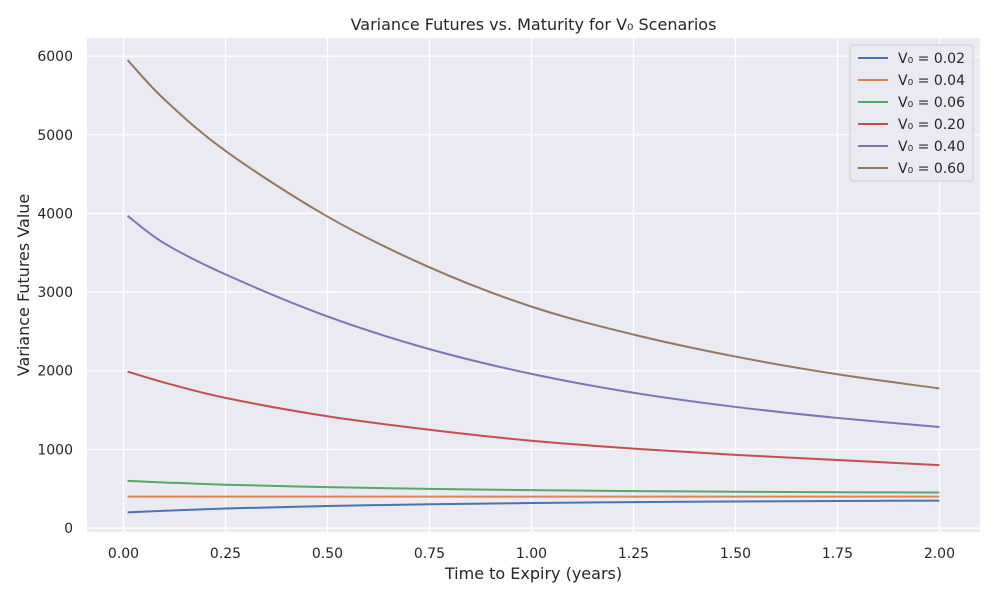 The width and height of the screenshot is (1000, 600). Describe the element at coordinates (23, 285) in the screenshot. I see `y-axis-label: Variance Futures Value` at that location.